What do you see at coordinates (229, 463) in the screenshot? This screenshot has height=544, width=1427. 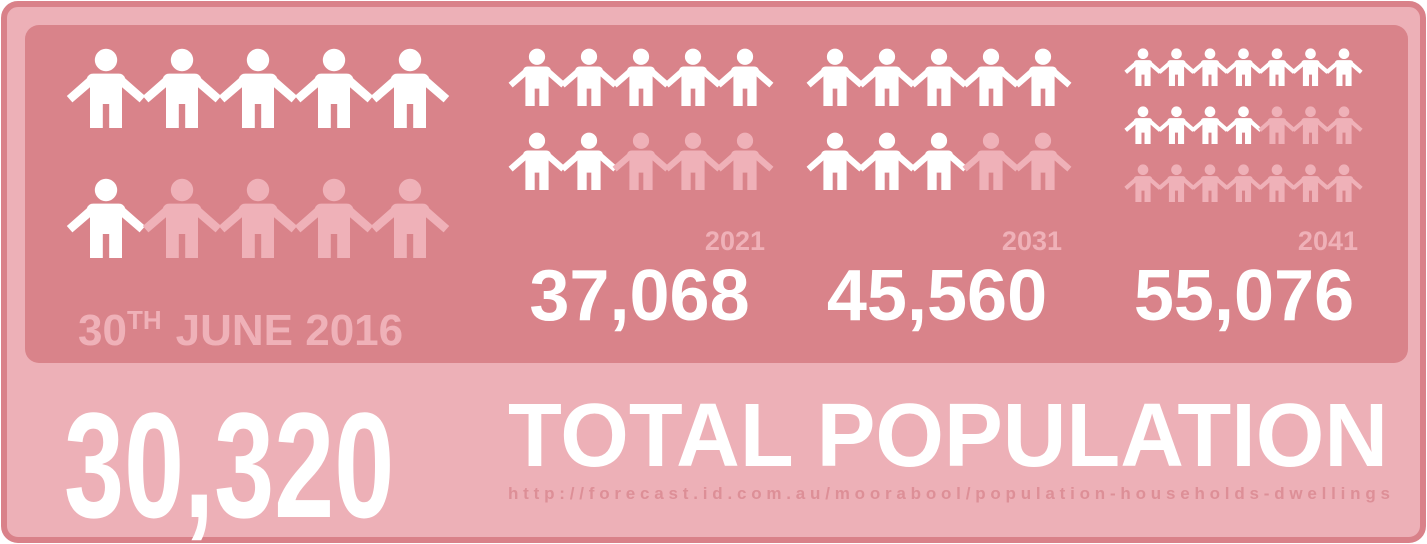 I see `total-value: 30,320` at bounding box center [229, 463].